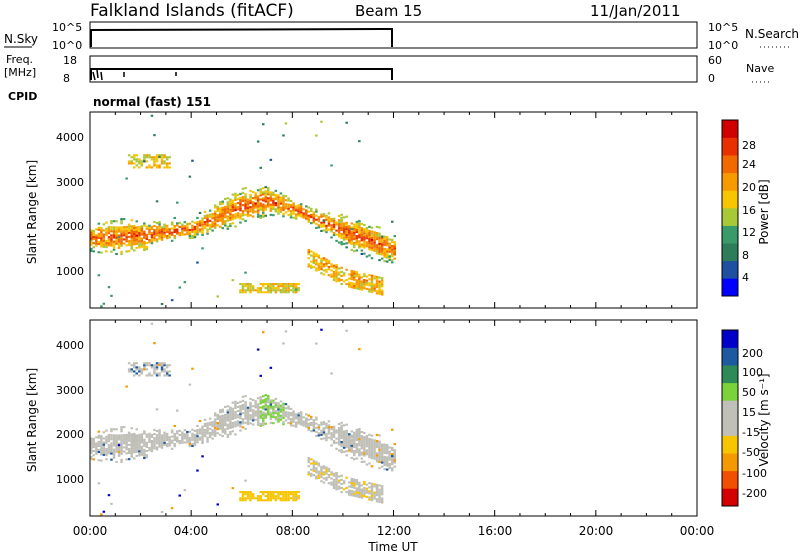  I want to click on freq-unit-label: [MHz], so click(20, 72).